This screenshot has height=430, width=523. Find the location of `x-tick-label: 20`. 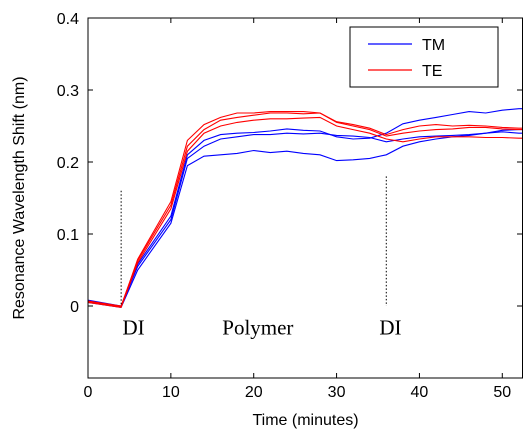

x-tick-label: 20 is located at coordinates (254, 392).